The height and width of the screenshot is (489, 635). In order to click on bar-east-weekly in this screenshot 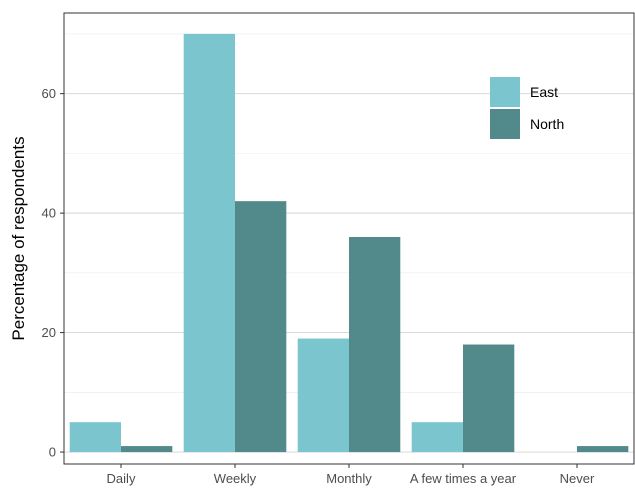, I will do `click(209, 243)`.